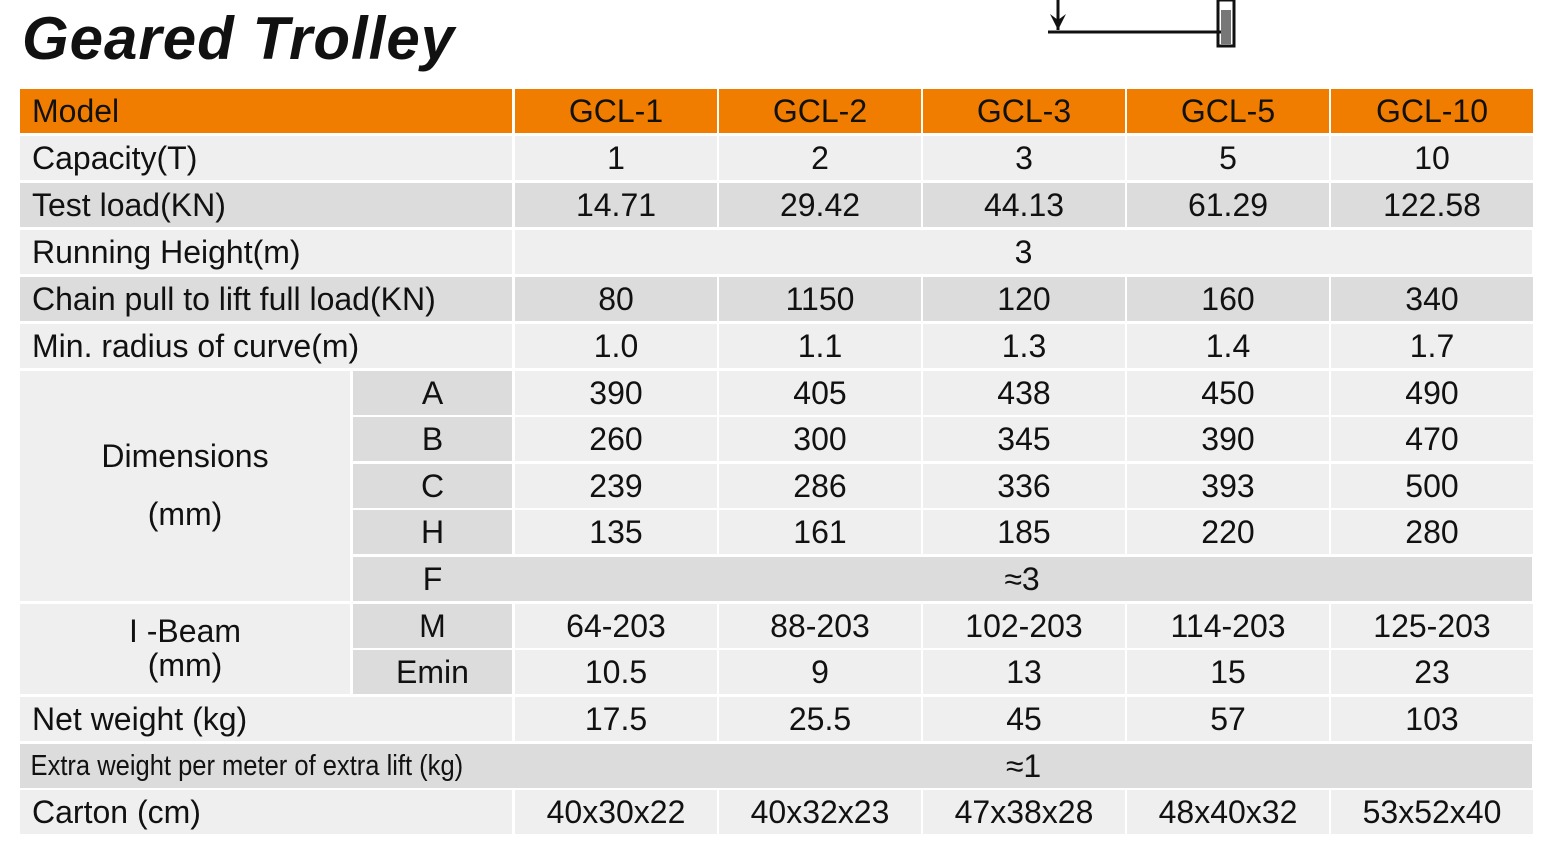 The height and width of the screenshot is (851, 1546). Describe the element at coordinates (1228, 812) in the screenshot. I see `table-cell: 48x40x32` at that location.